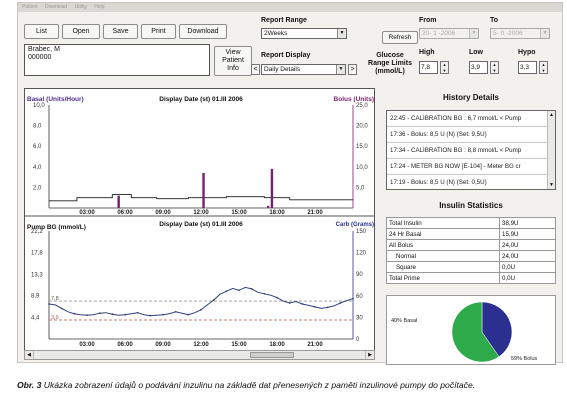 This screenshot has width=567, height=418. What do you see at coordinates (369, 355) in the screenshot?
I see `scroll-right-icon: ▶` at bounding box center [369, 355].